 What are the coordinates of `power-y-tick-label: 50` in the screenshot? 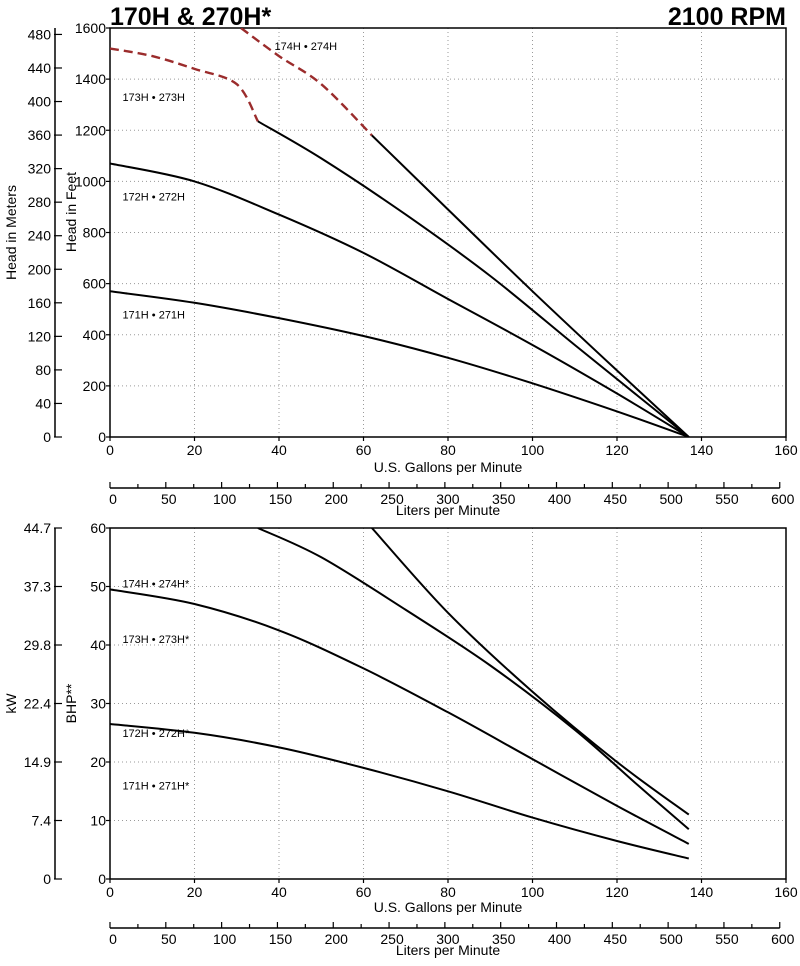 It's located at (98, 587).